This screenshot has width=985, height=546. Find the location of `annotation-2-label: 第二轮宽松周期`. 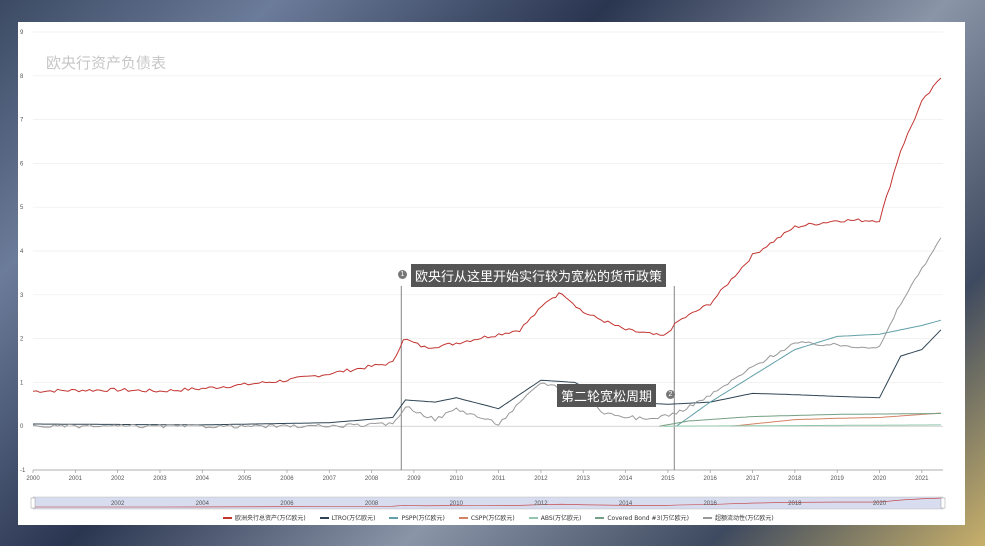

annotation-2-label: 第二轮宽松周期 is located at coordinates (607, 395).